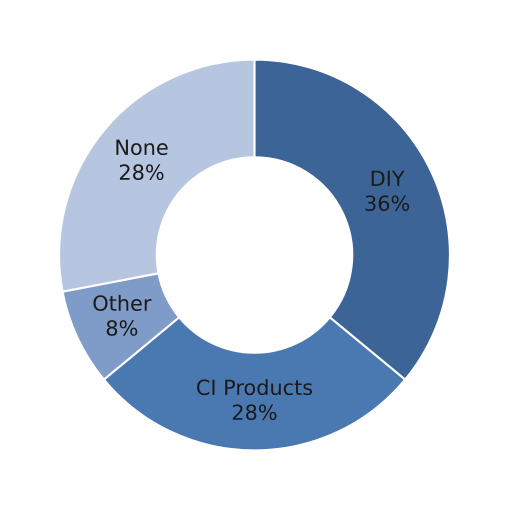 Image resolution: width=509 pixels, height=510 pixels. Describe the element at coordinates (122, 303) in the screenshot. I see `slice-label: Other` at that location.